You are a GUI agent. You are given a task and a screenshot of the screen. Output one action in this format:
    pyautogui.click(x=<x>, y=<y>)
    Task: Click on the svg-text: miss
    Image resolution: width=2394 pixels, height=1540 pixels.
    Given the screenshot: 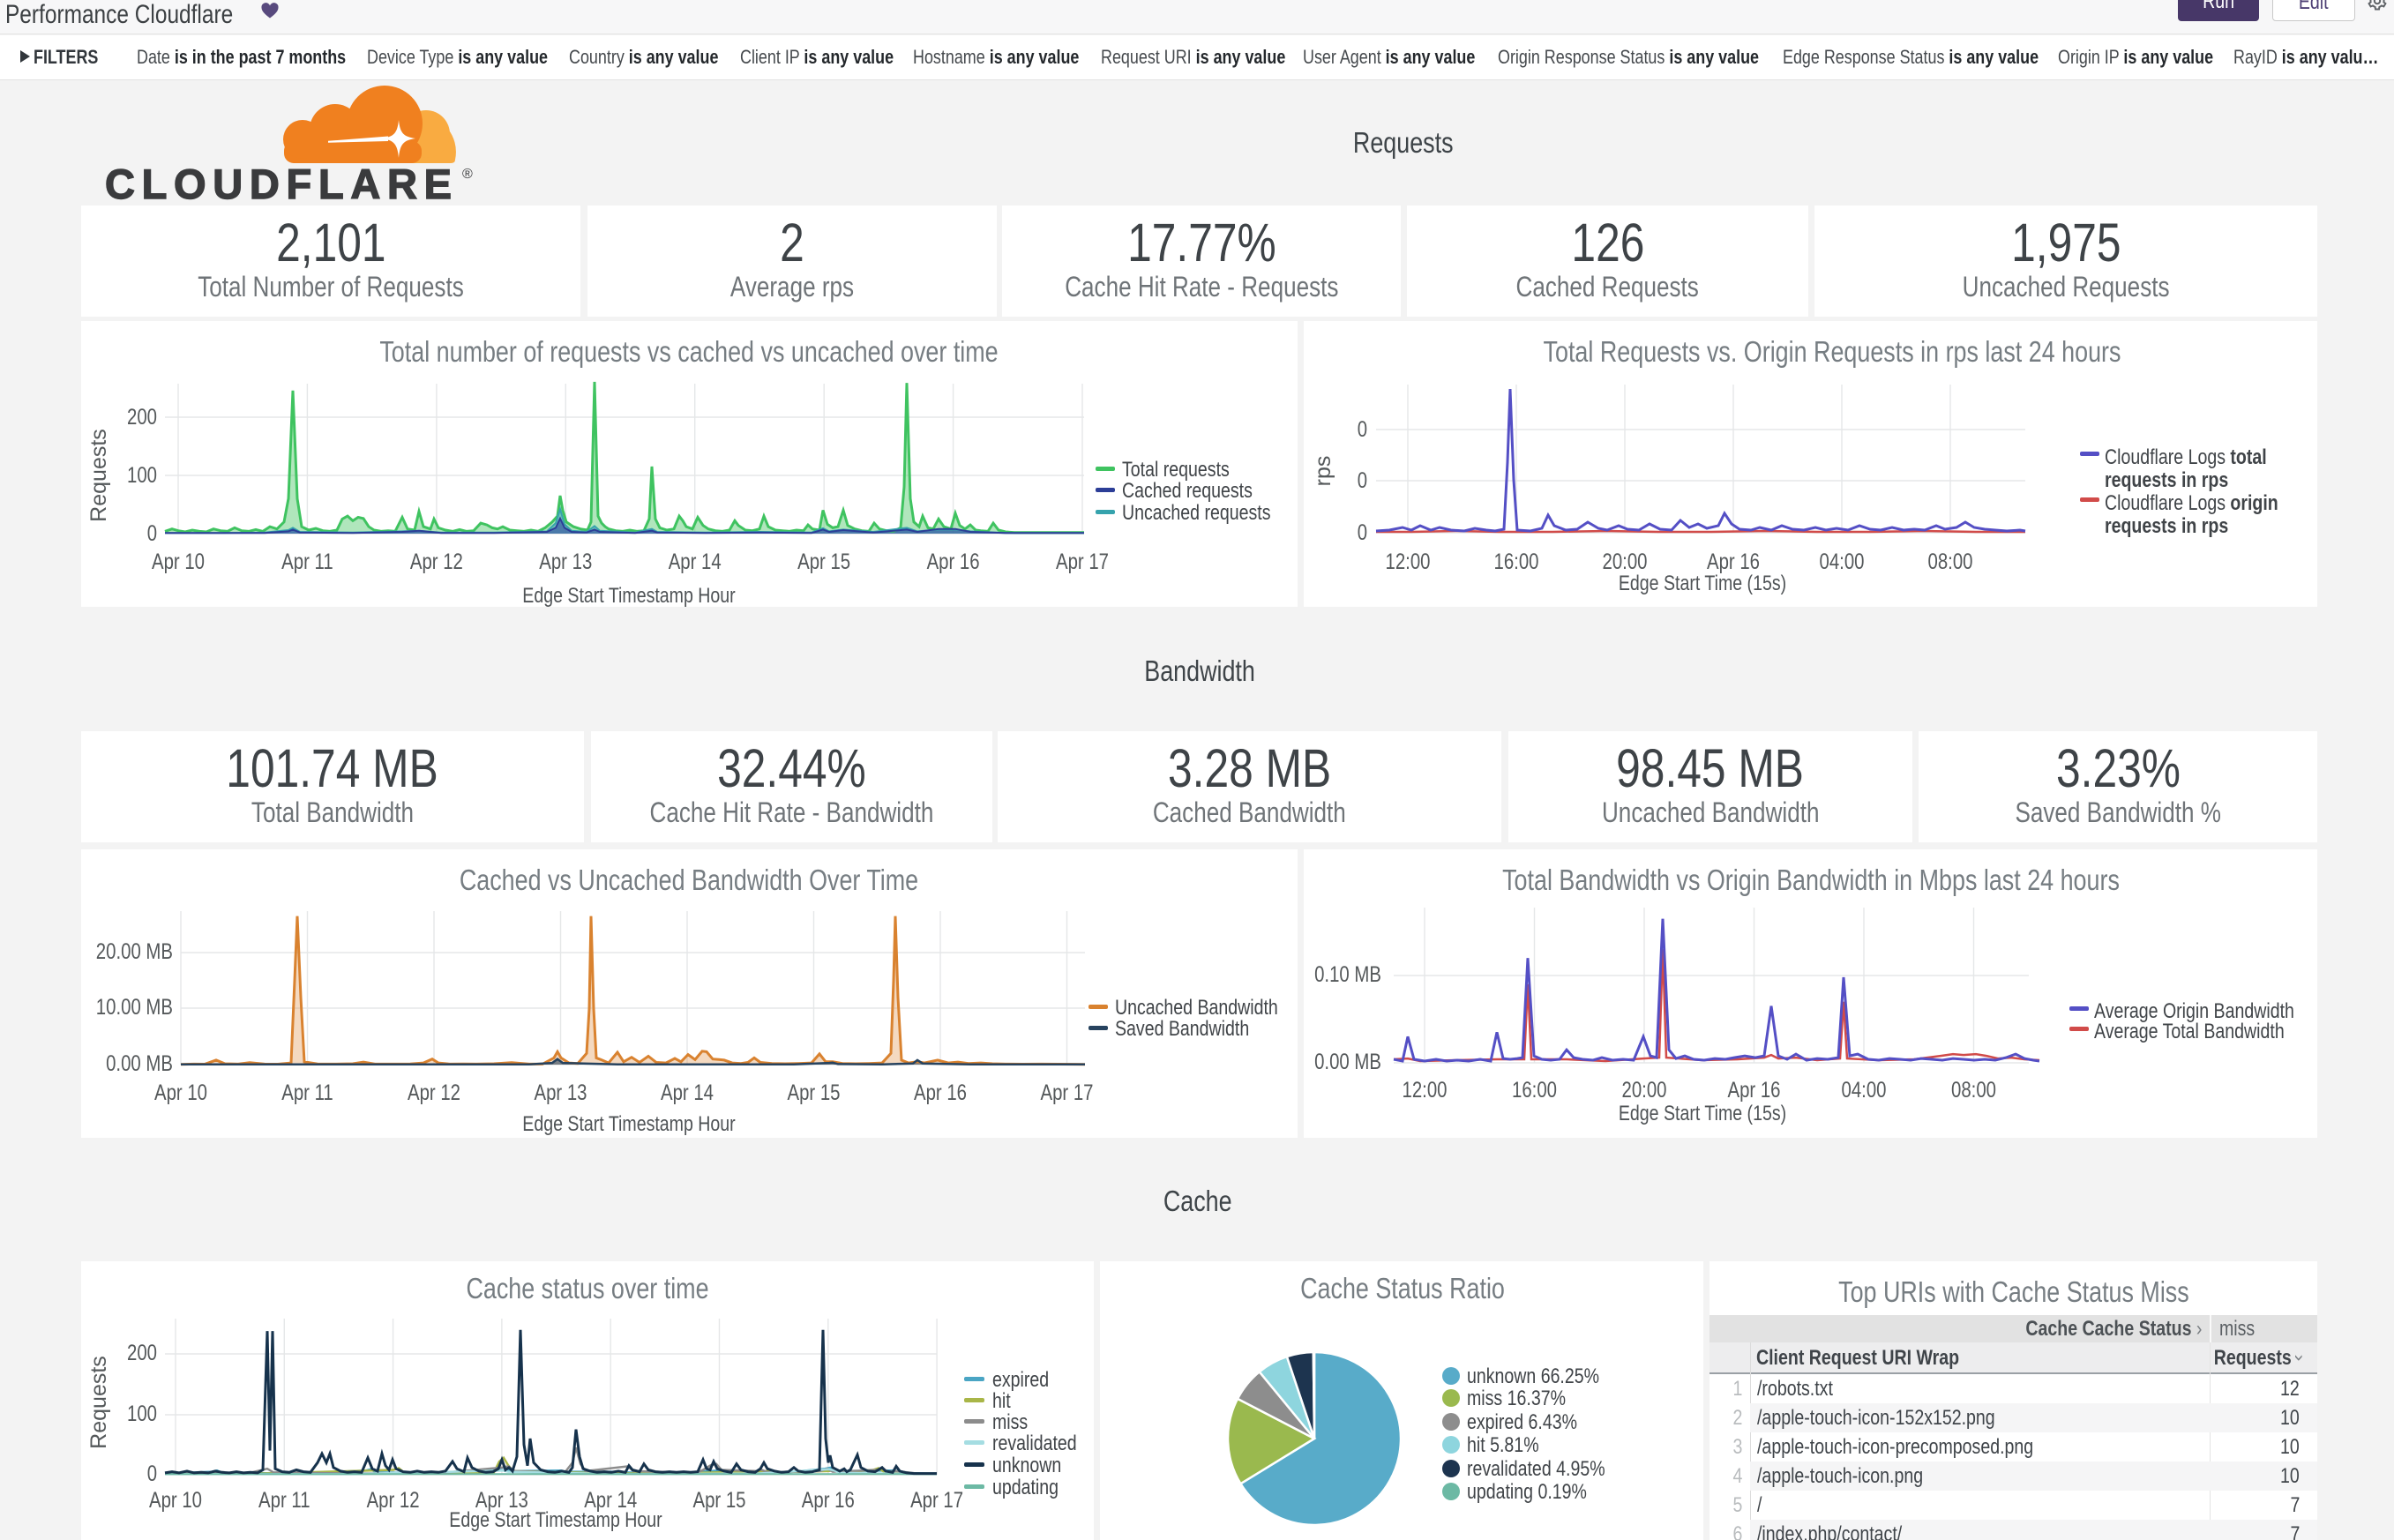 What is the action you would take?
    pyautogui.click(x=1010, y=1422)
    